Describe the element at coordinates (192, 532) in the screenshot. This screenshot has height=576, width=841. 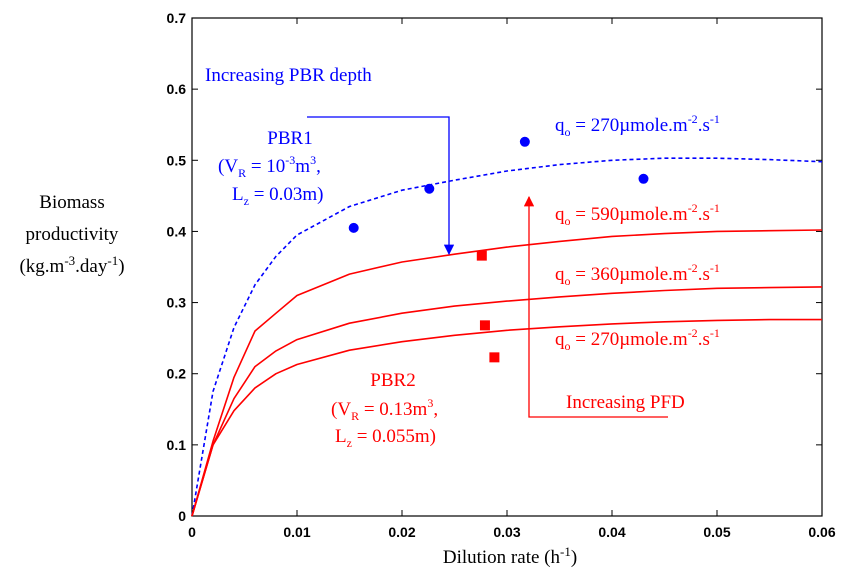
I see `x-tick-label: 0` at that location.